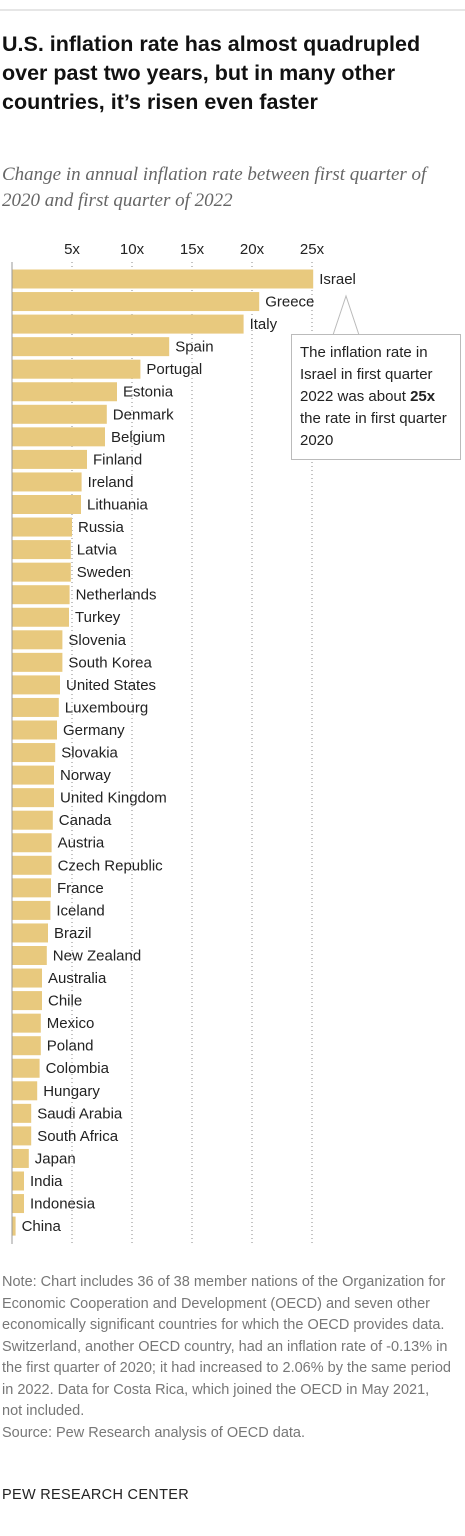  I want to click on category-label: United States, so click(111, 685).